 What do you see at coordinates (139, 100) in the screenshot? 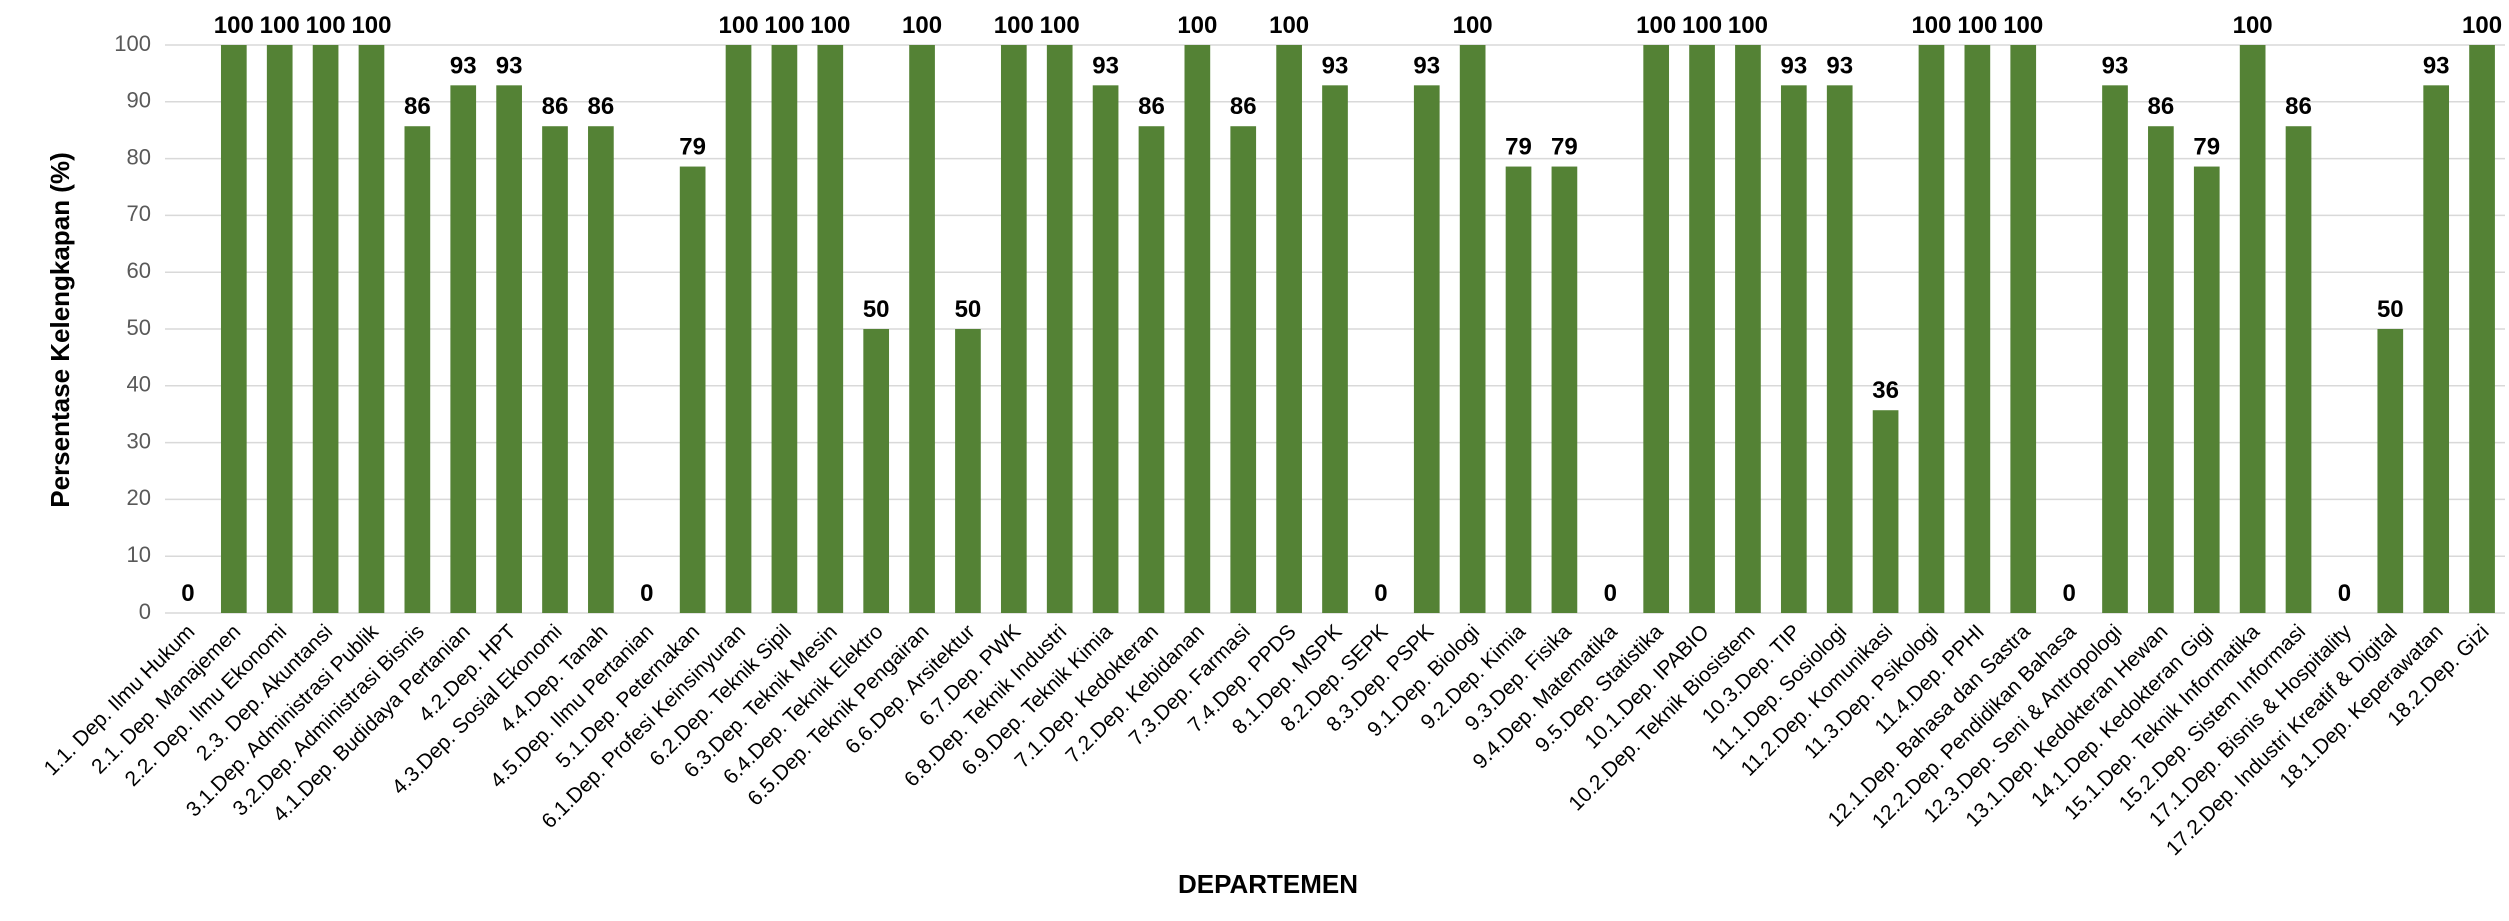
I see `y-tick-label: 90` at bounding box center [139, 100].